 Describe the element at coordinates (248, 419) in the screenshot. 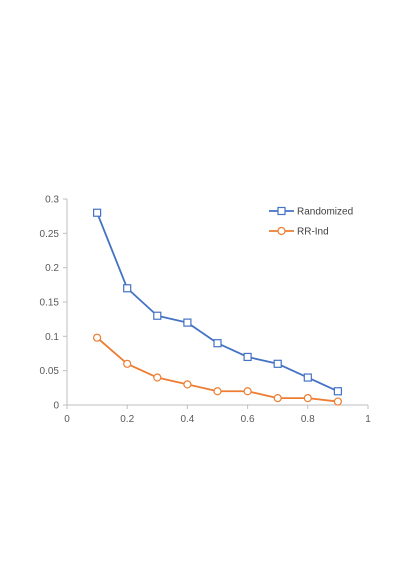

I see `x-tick-label: 0.6` at that location.